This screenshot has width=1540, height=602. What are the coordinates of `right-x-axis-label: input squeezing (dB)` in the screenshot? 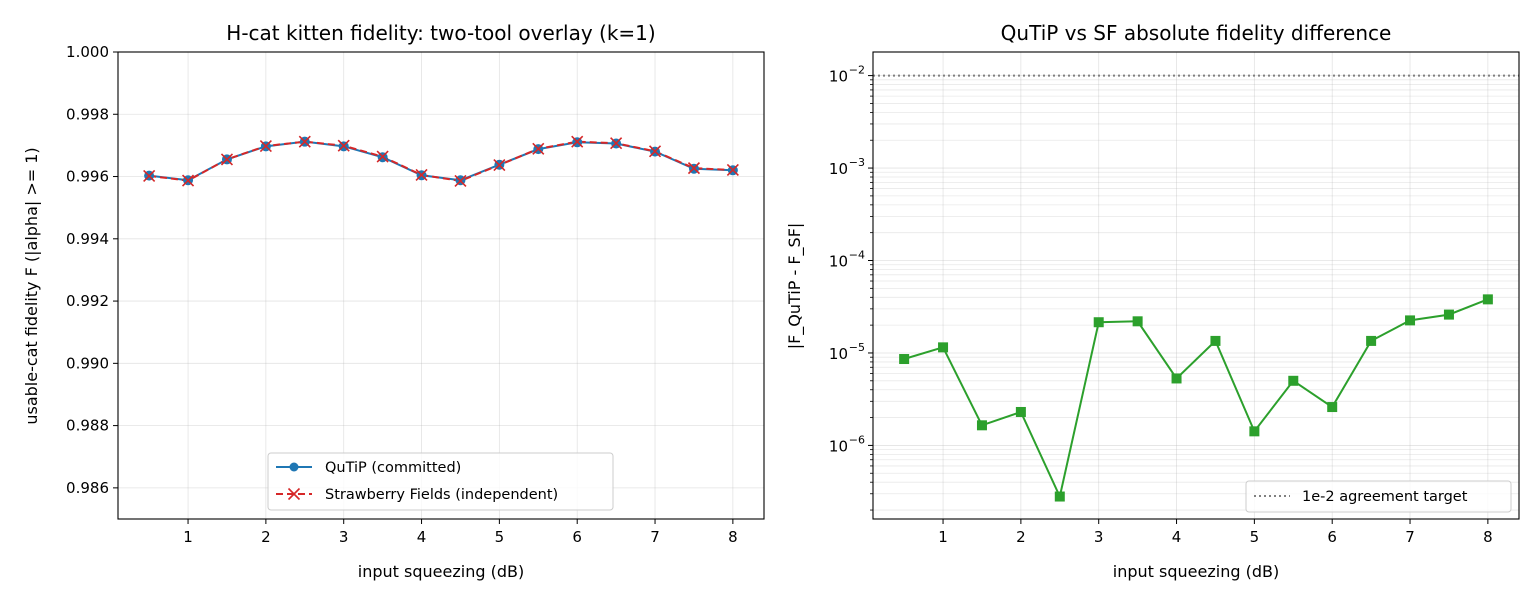 It's located at (1196, 571).